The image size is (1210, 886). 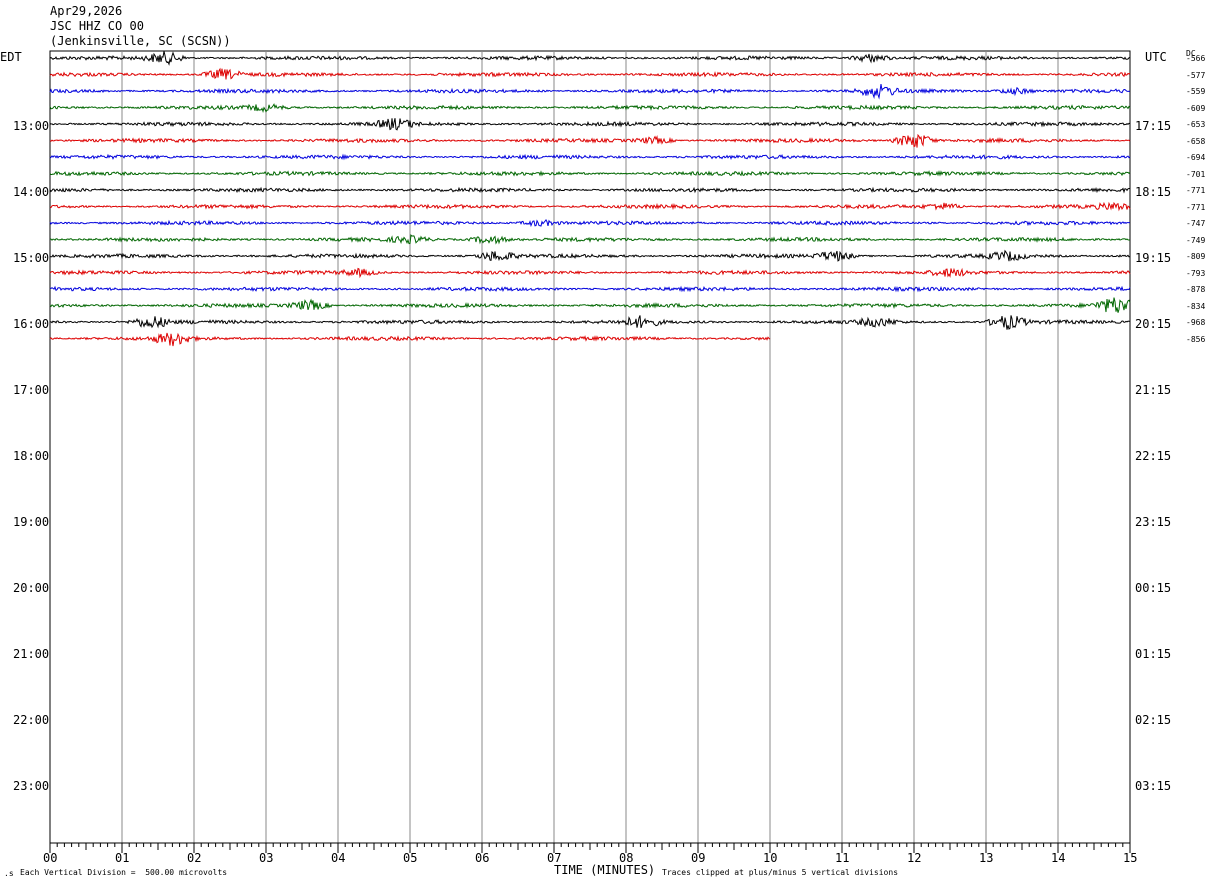 I want to click on dc-offset-label: -701, so click(x=1196, y=174).